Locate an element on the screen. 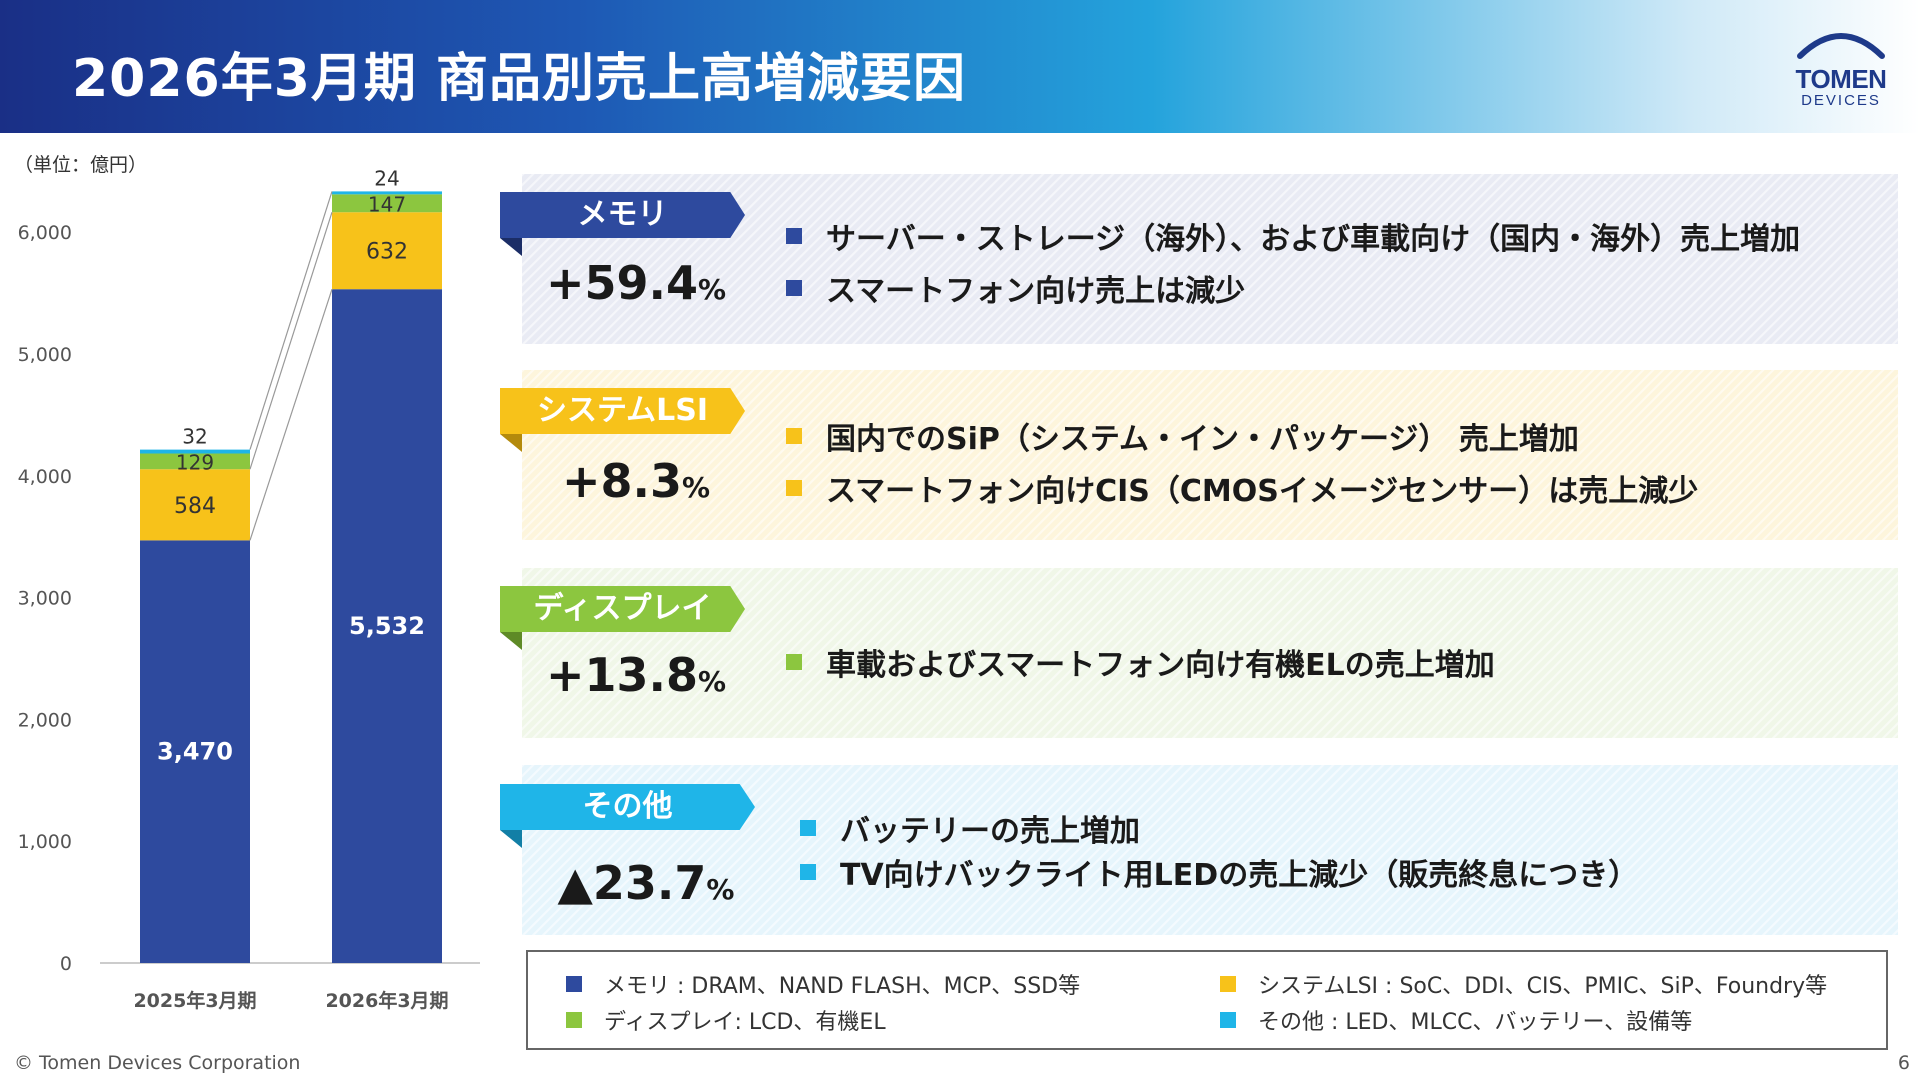 This screenshot has height=1080, width=1920. bullet-text: スマートフォン向けCIS（CMOSイメージセンサー）は売上減少 is located at coordinates (1262, 491).